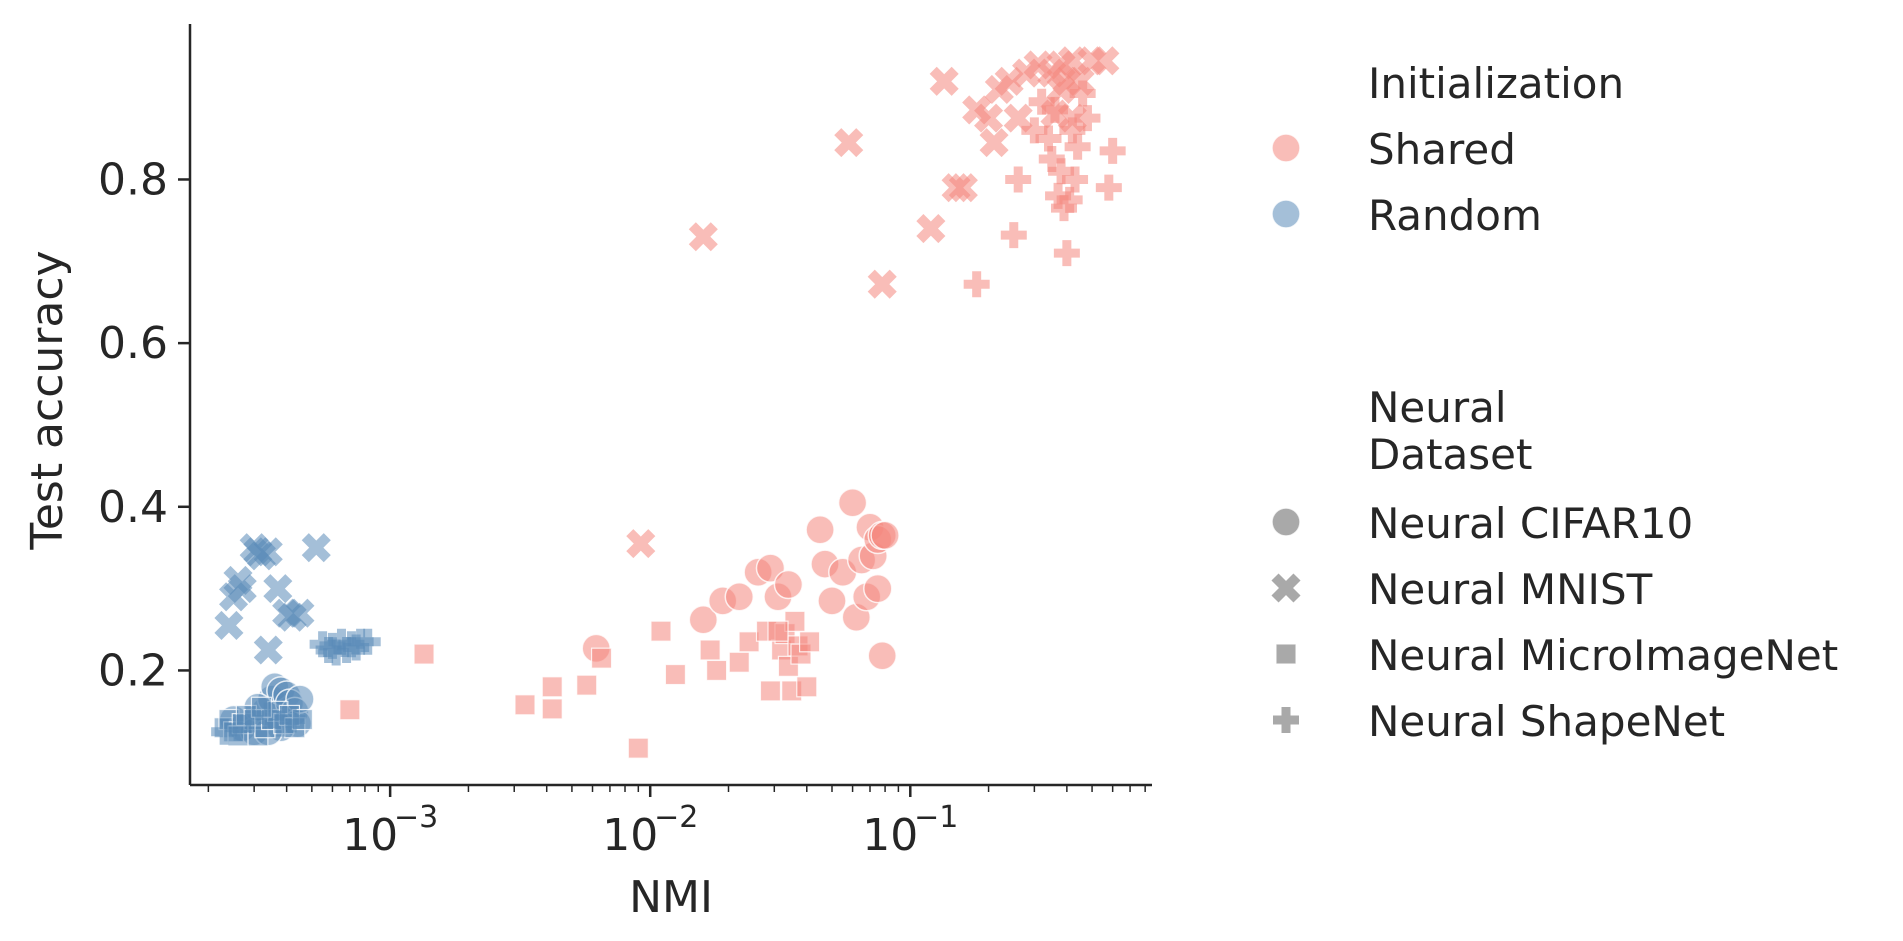  What do you see at coordinates (1286, 522) in the screenshot?
I see `legend-marker-circle` at bounding box center [1286, 522].